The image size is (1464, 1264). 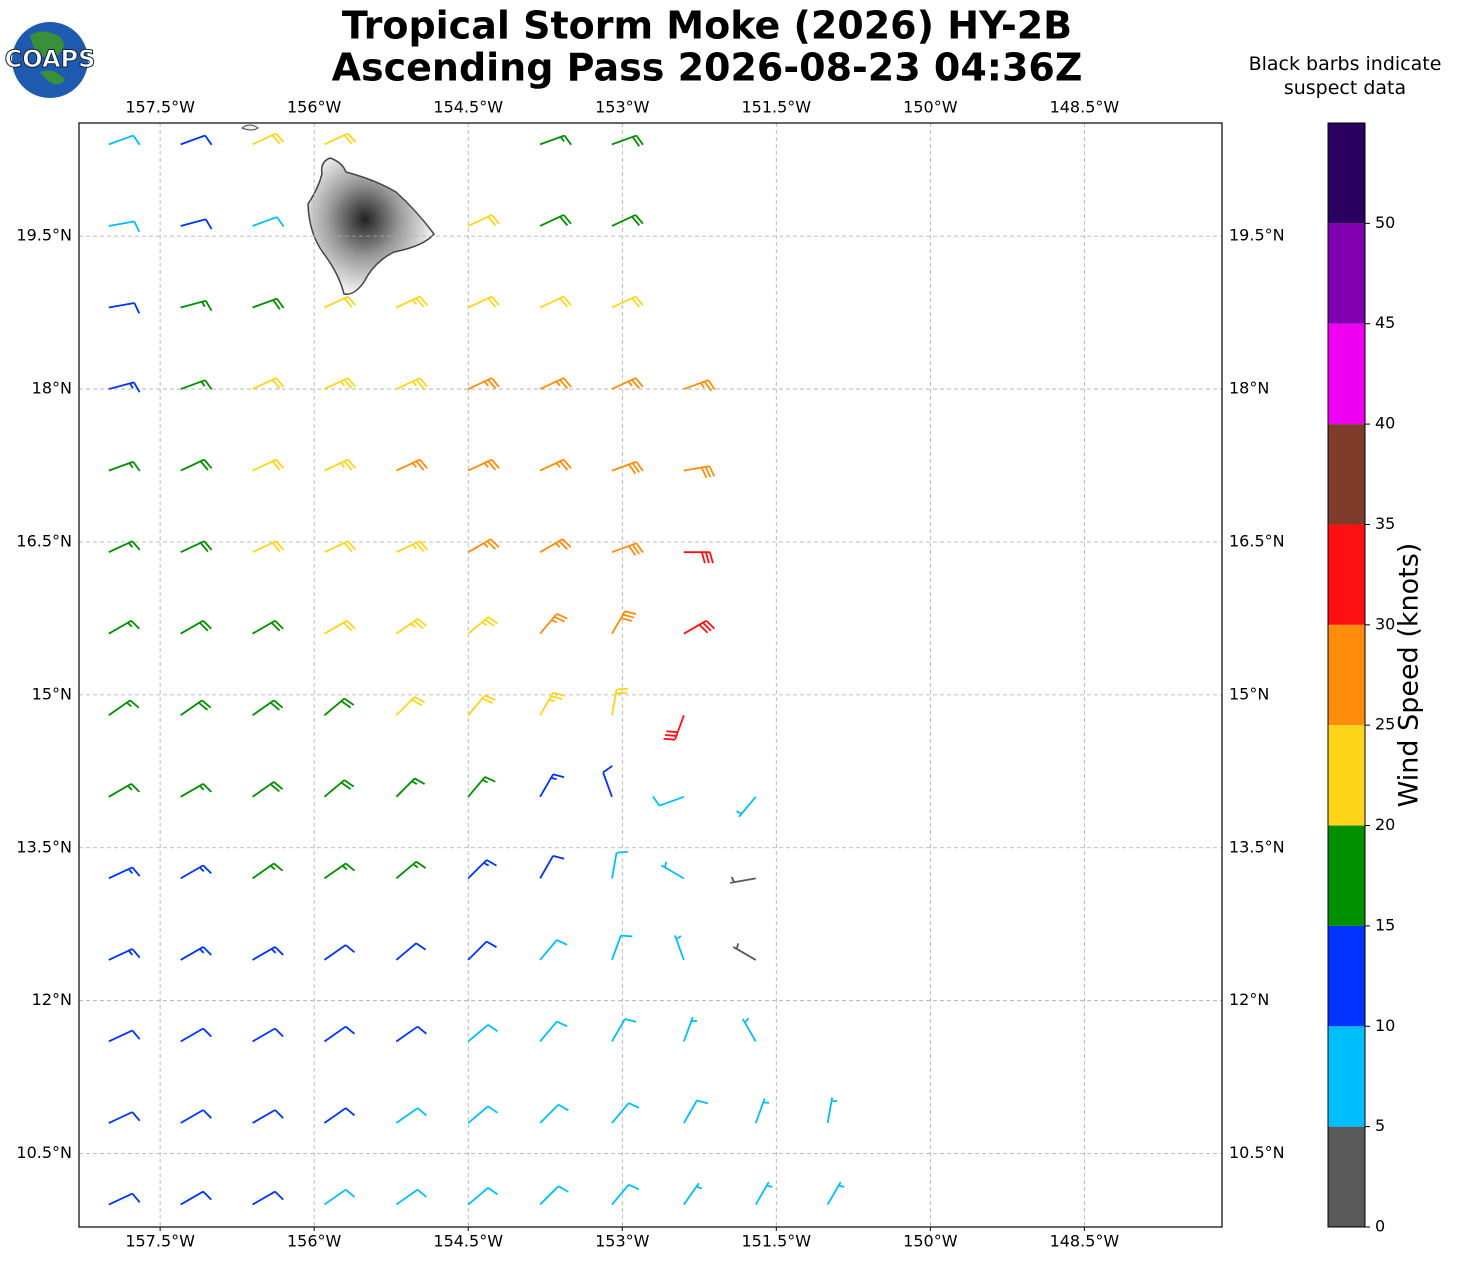 What do you see at coordinates (44, 235) in the screenshot?
I see `y-tick-label: 19.5°N` at bounding box center [44, 235].